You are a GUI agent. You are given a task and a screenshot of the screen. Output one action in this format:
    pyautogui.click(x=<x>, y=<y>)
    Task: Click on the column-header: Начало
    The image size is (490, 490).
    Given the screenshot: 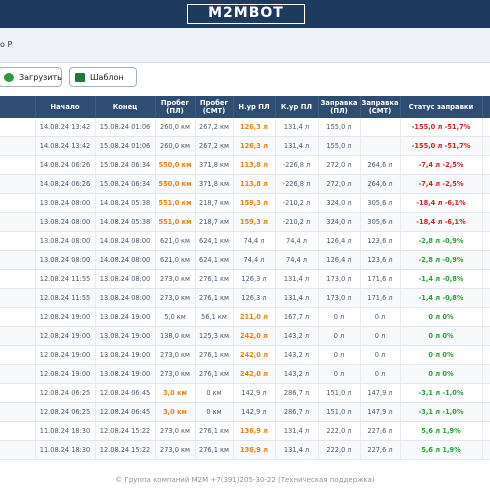 What is the action you would take?
    pyautogui.click(x=65, y=107)
    